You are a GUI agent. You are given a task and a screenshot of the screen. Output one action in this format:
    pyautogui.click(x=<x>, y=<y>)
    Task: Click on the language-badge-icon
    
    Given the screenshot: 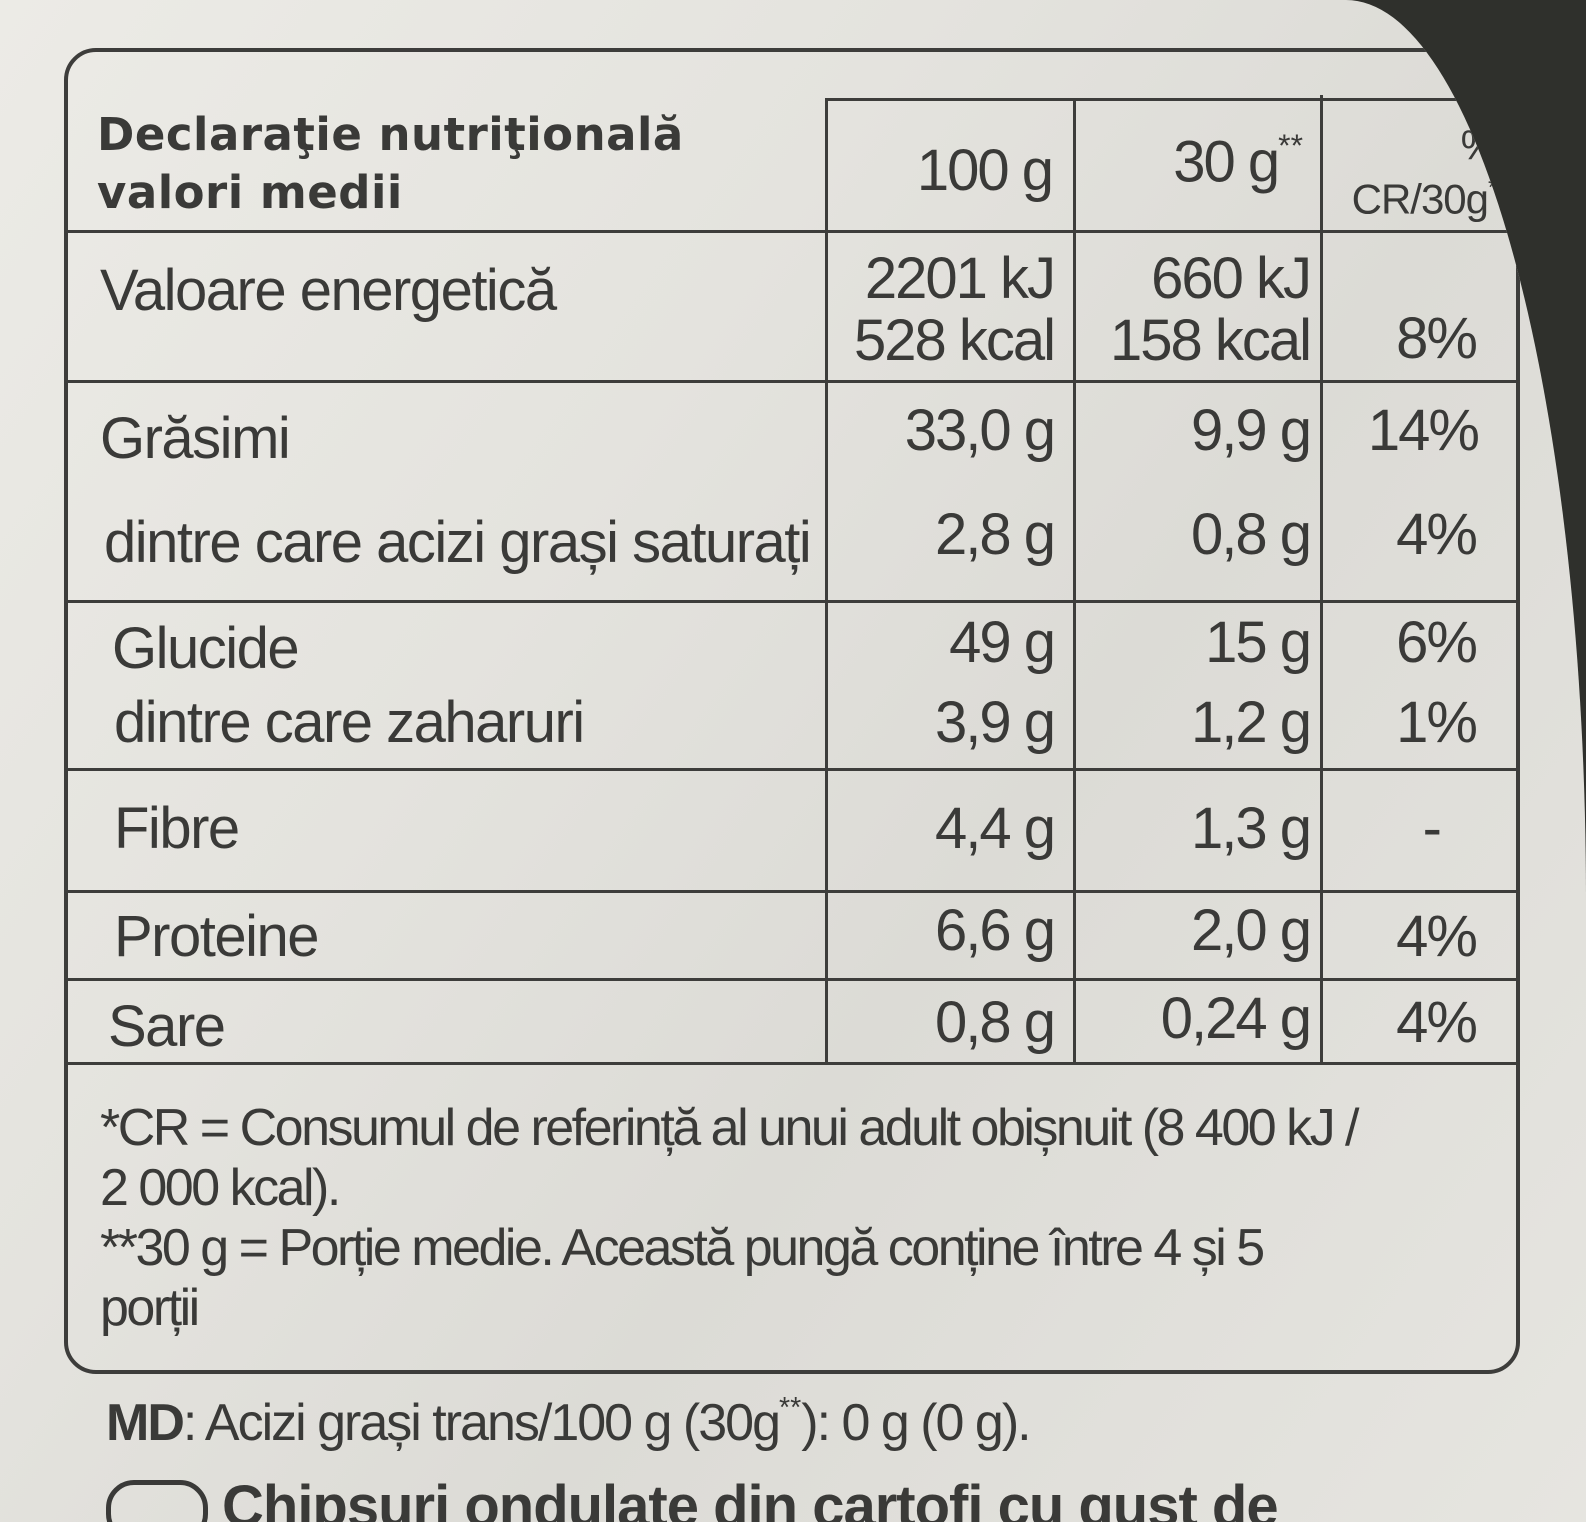 What is the action you would take?
    pyautogui.click(x=157, y=1500)
    